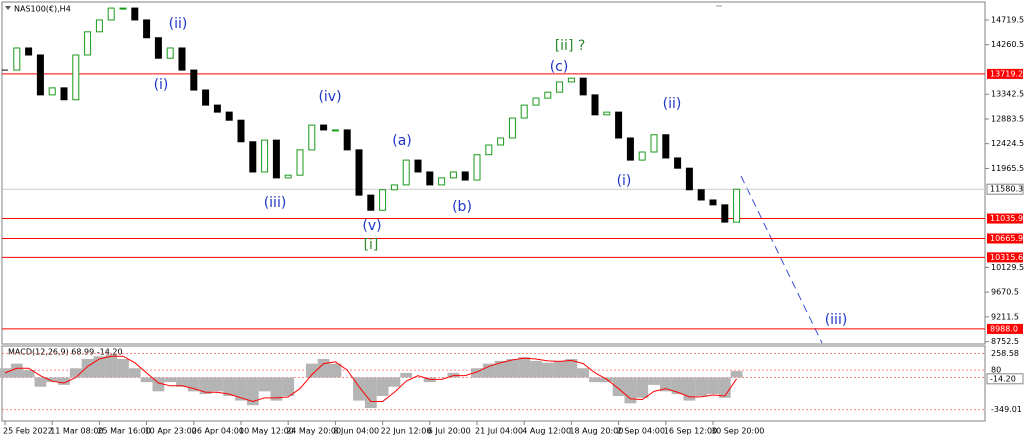 The image size is (1024, 441). What do you see at coordinates (171, 431) in the screenshot?
I see `x-tick-label: 10 Apr 23:00` at bounding box center [171, 431].